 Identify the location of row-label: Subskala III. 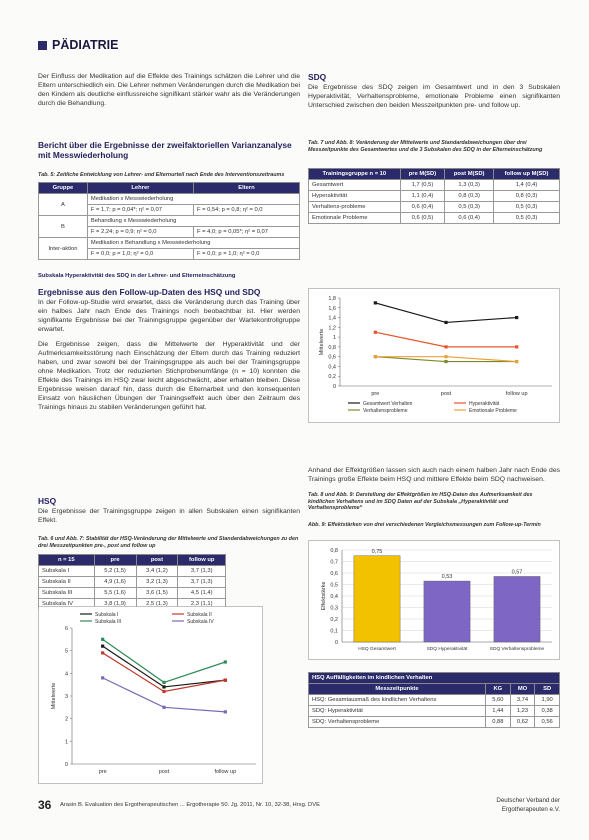
(66, 593).